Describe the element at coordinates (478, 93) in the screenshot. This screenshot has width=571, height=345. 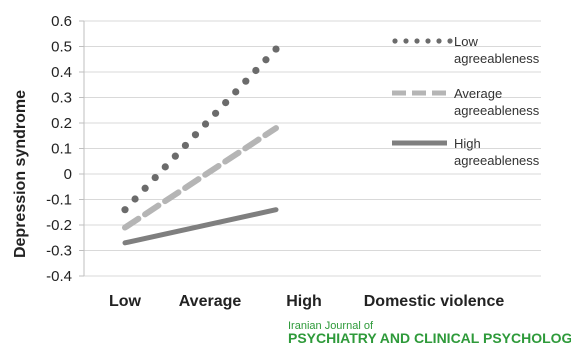
I see `legend-label: Average` at that location.